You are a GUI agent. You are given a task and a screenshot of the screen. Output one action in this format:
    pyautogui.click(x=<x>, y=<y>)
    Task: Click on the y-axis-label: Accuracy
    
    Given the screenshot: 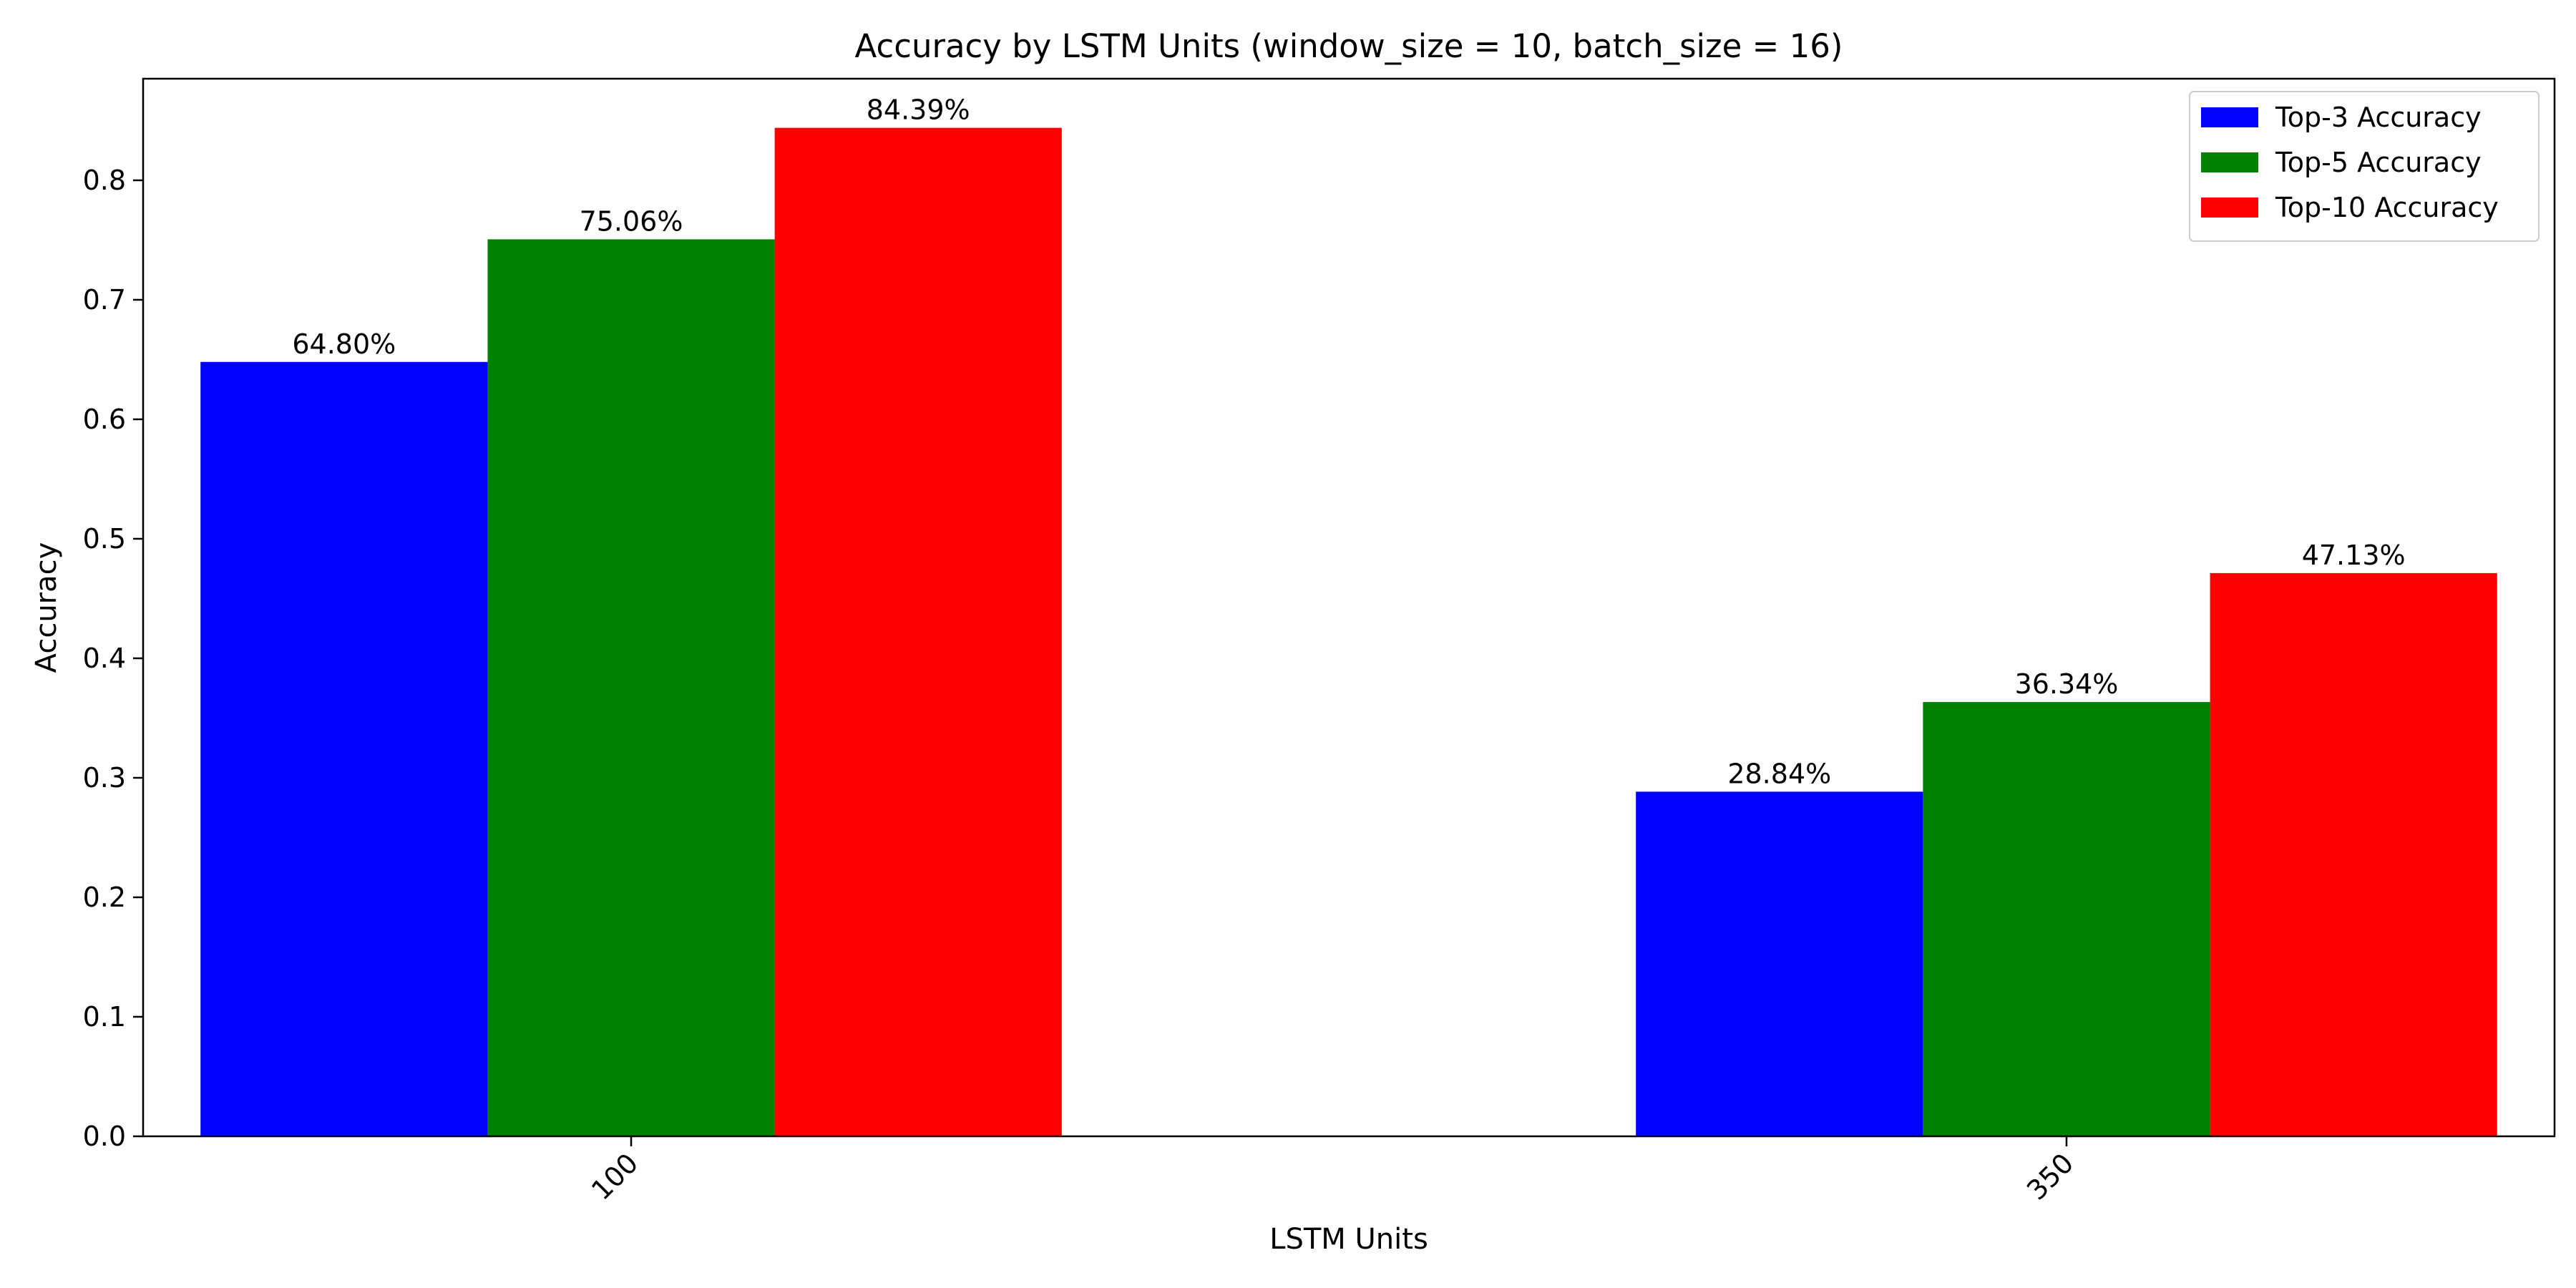 What is the action you would take?
    pyautogui.click(x=46, y=607)
    